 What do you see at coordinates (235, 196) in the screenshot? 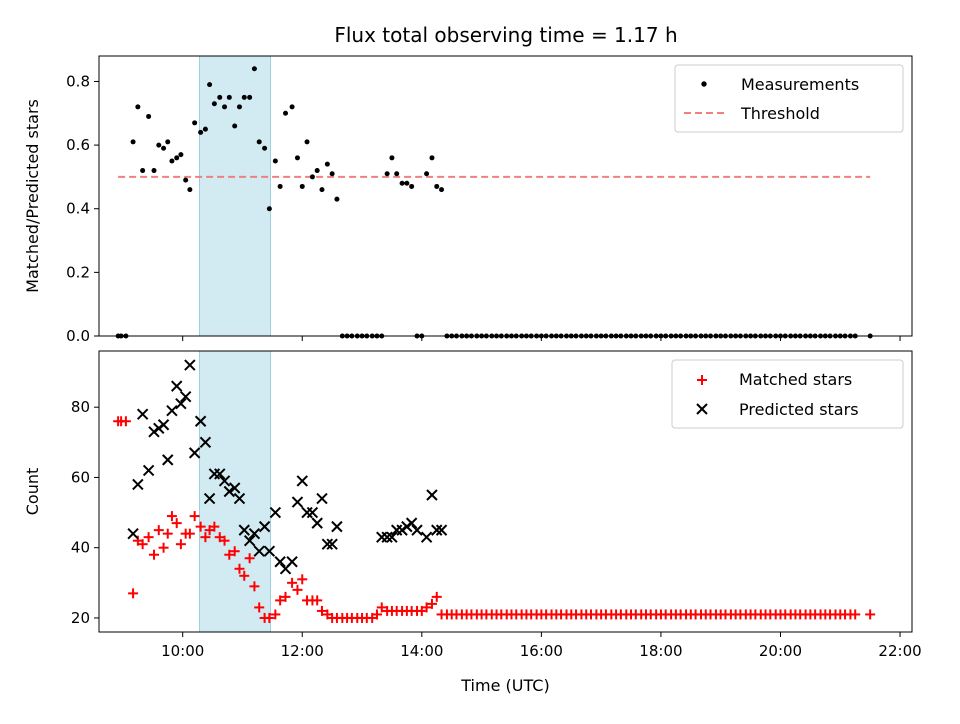
I see `top-highlight-span` at bounding box center [235, 196].